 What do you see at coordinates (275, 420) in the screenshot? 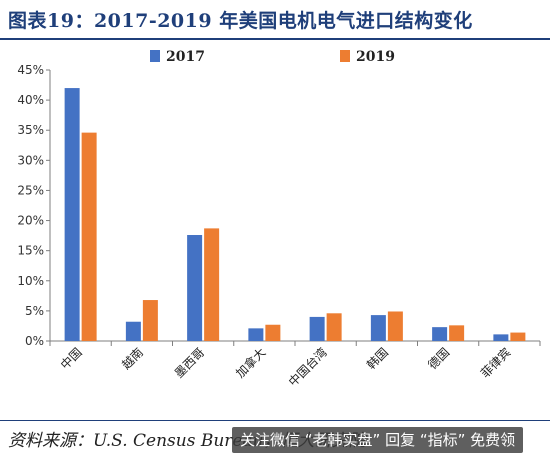
I see `source-divider` at bounding box center [275, 420].